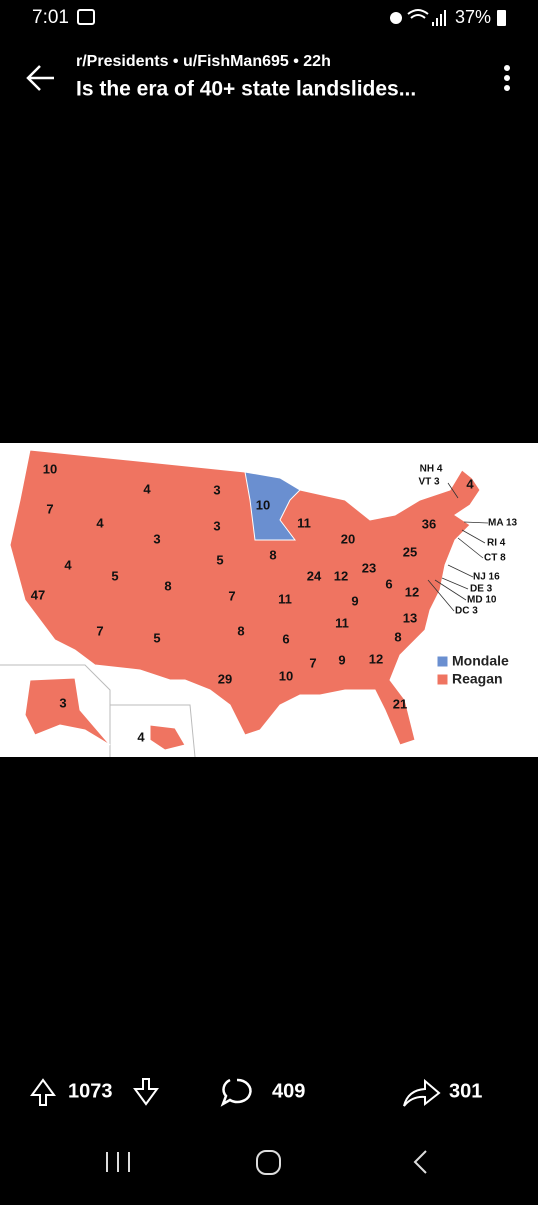 The image size is (538, 1205). Describe the element at coordinates (429, 482) in the screenshot. I see `callout-label: VT 3` at that location.